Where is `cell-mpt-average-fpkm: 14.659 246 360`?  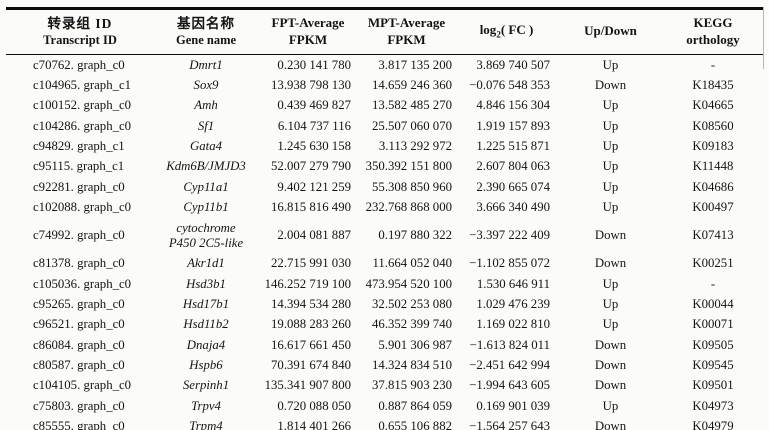 cell-mpt-average-fpkm: 14.659 246 360 is located at coordinates (412, 85).